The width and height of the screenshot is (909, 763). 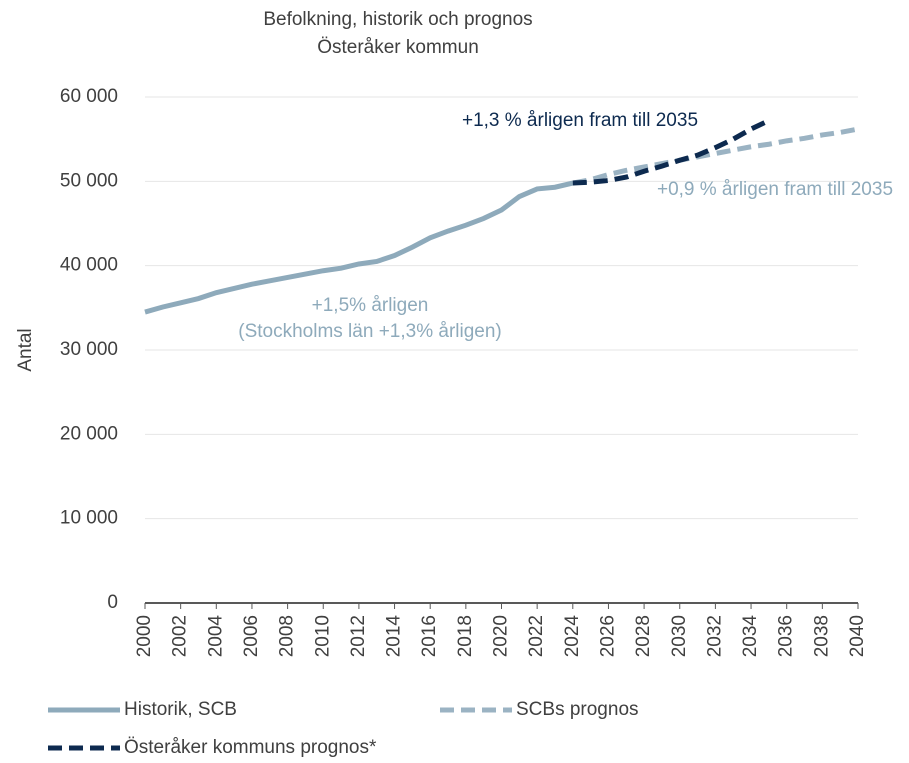 What do you see at coordinates (89, 349) in the screenshot?
I see `y-tick-label: 30 000` at bounding box center [89, 349].